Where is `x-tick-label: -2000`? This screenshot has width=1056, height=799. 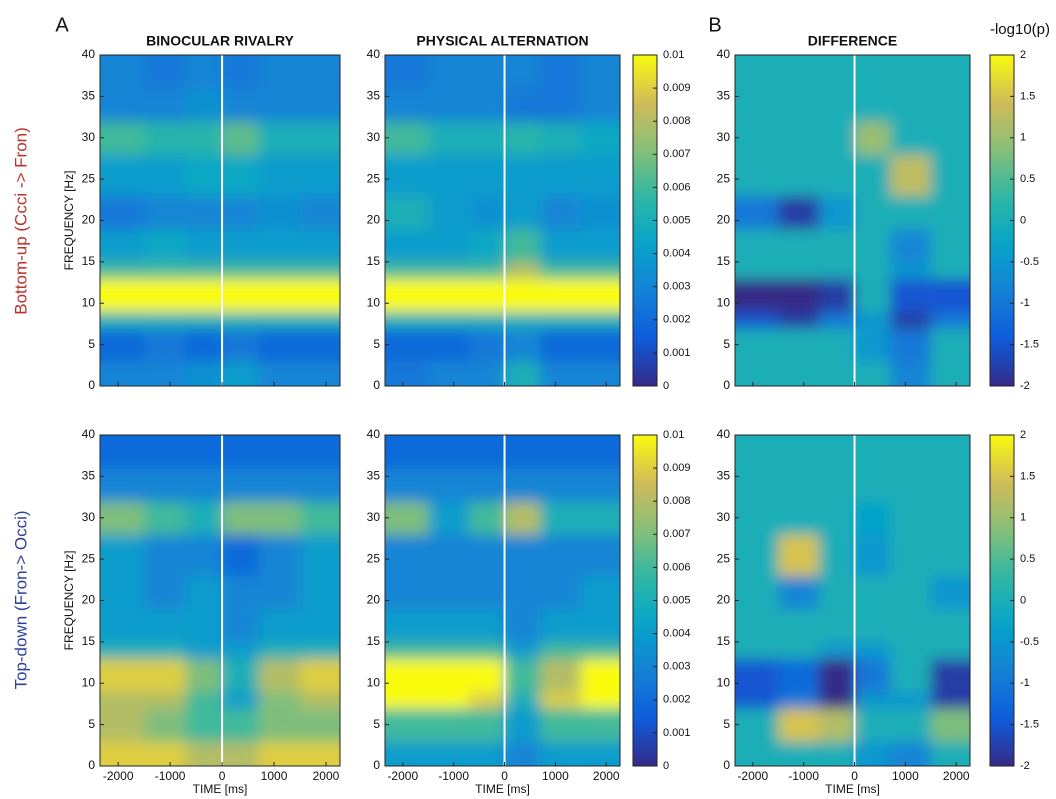
x-tick-label: -2000 is located at coordinates (752, 776).